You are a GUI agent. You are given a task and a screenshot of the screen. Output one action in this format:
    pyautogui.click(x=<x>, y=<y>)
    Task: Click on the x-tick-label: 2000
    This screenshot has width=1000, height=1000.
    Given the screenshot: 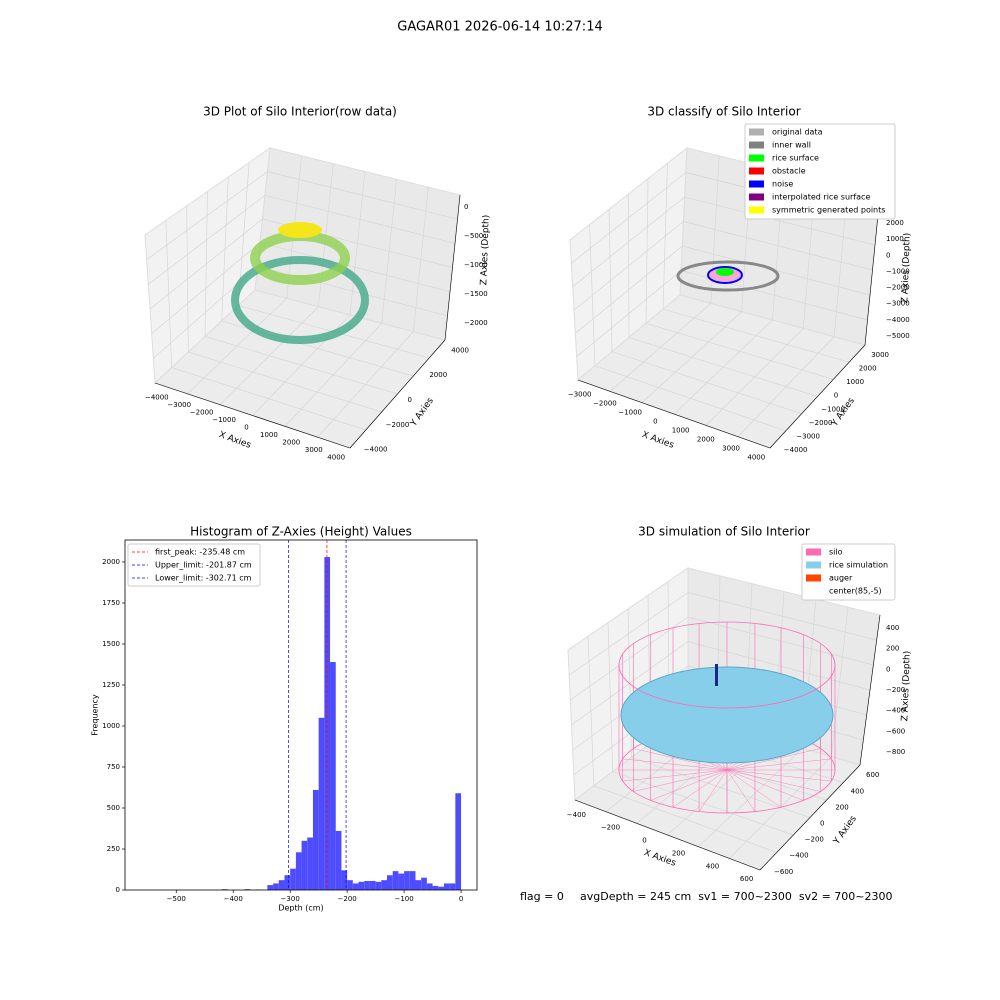 What is the action you would take?
    pyautogui.click(x=291, y=442)
    